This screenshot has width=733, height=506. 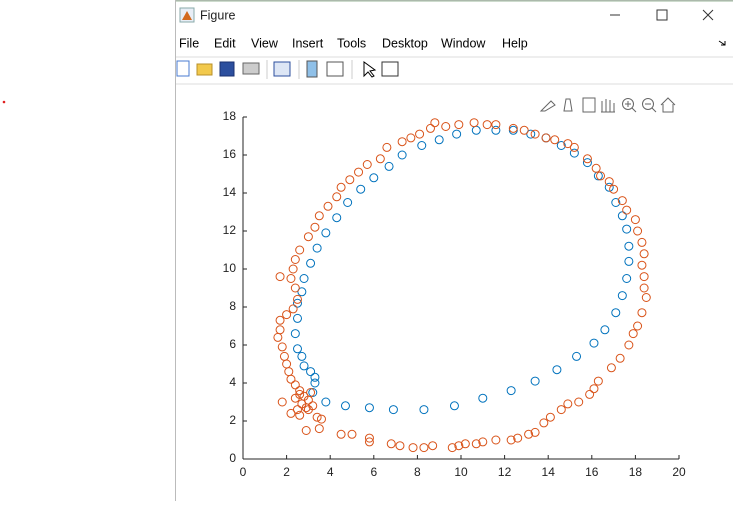 I want to click on tool-link, so click(x=282, y=69).